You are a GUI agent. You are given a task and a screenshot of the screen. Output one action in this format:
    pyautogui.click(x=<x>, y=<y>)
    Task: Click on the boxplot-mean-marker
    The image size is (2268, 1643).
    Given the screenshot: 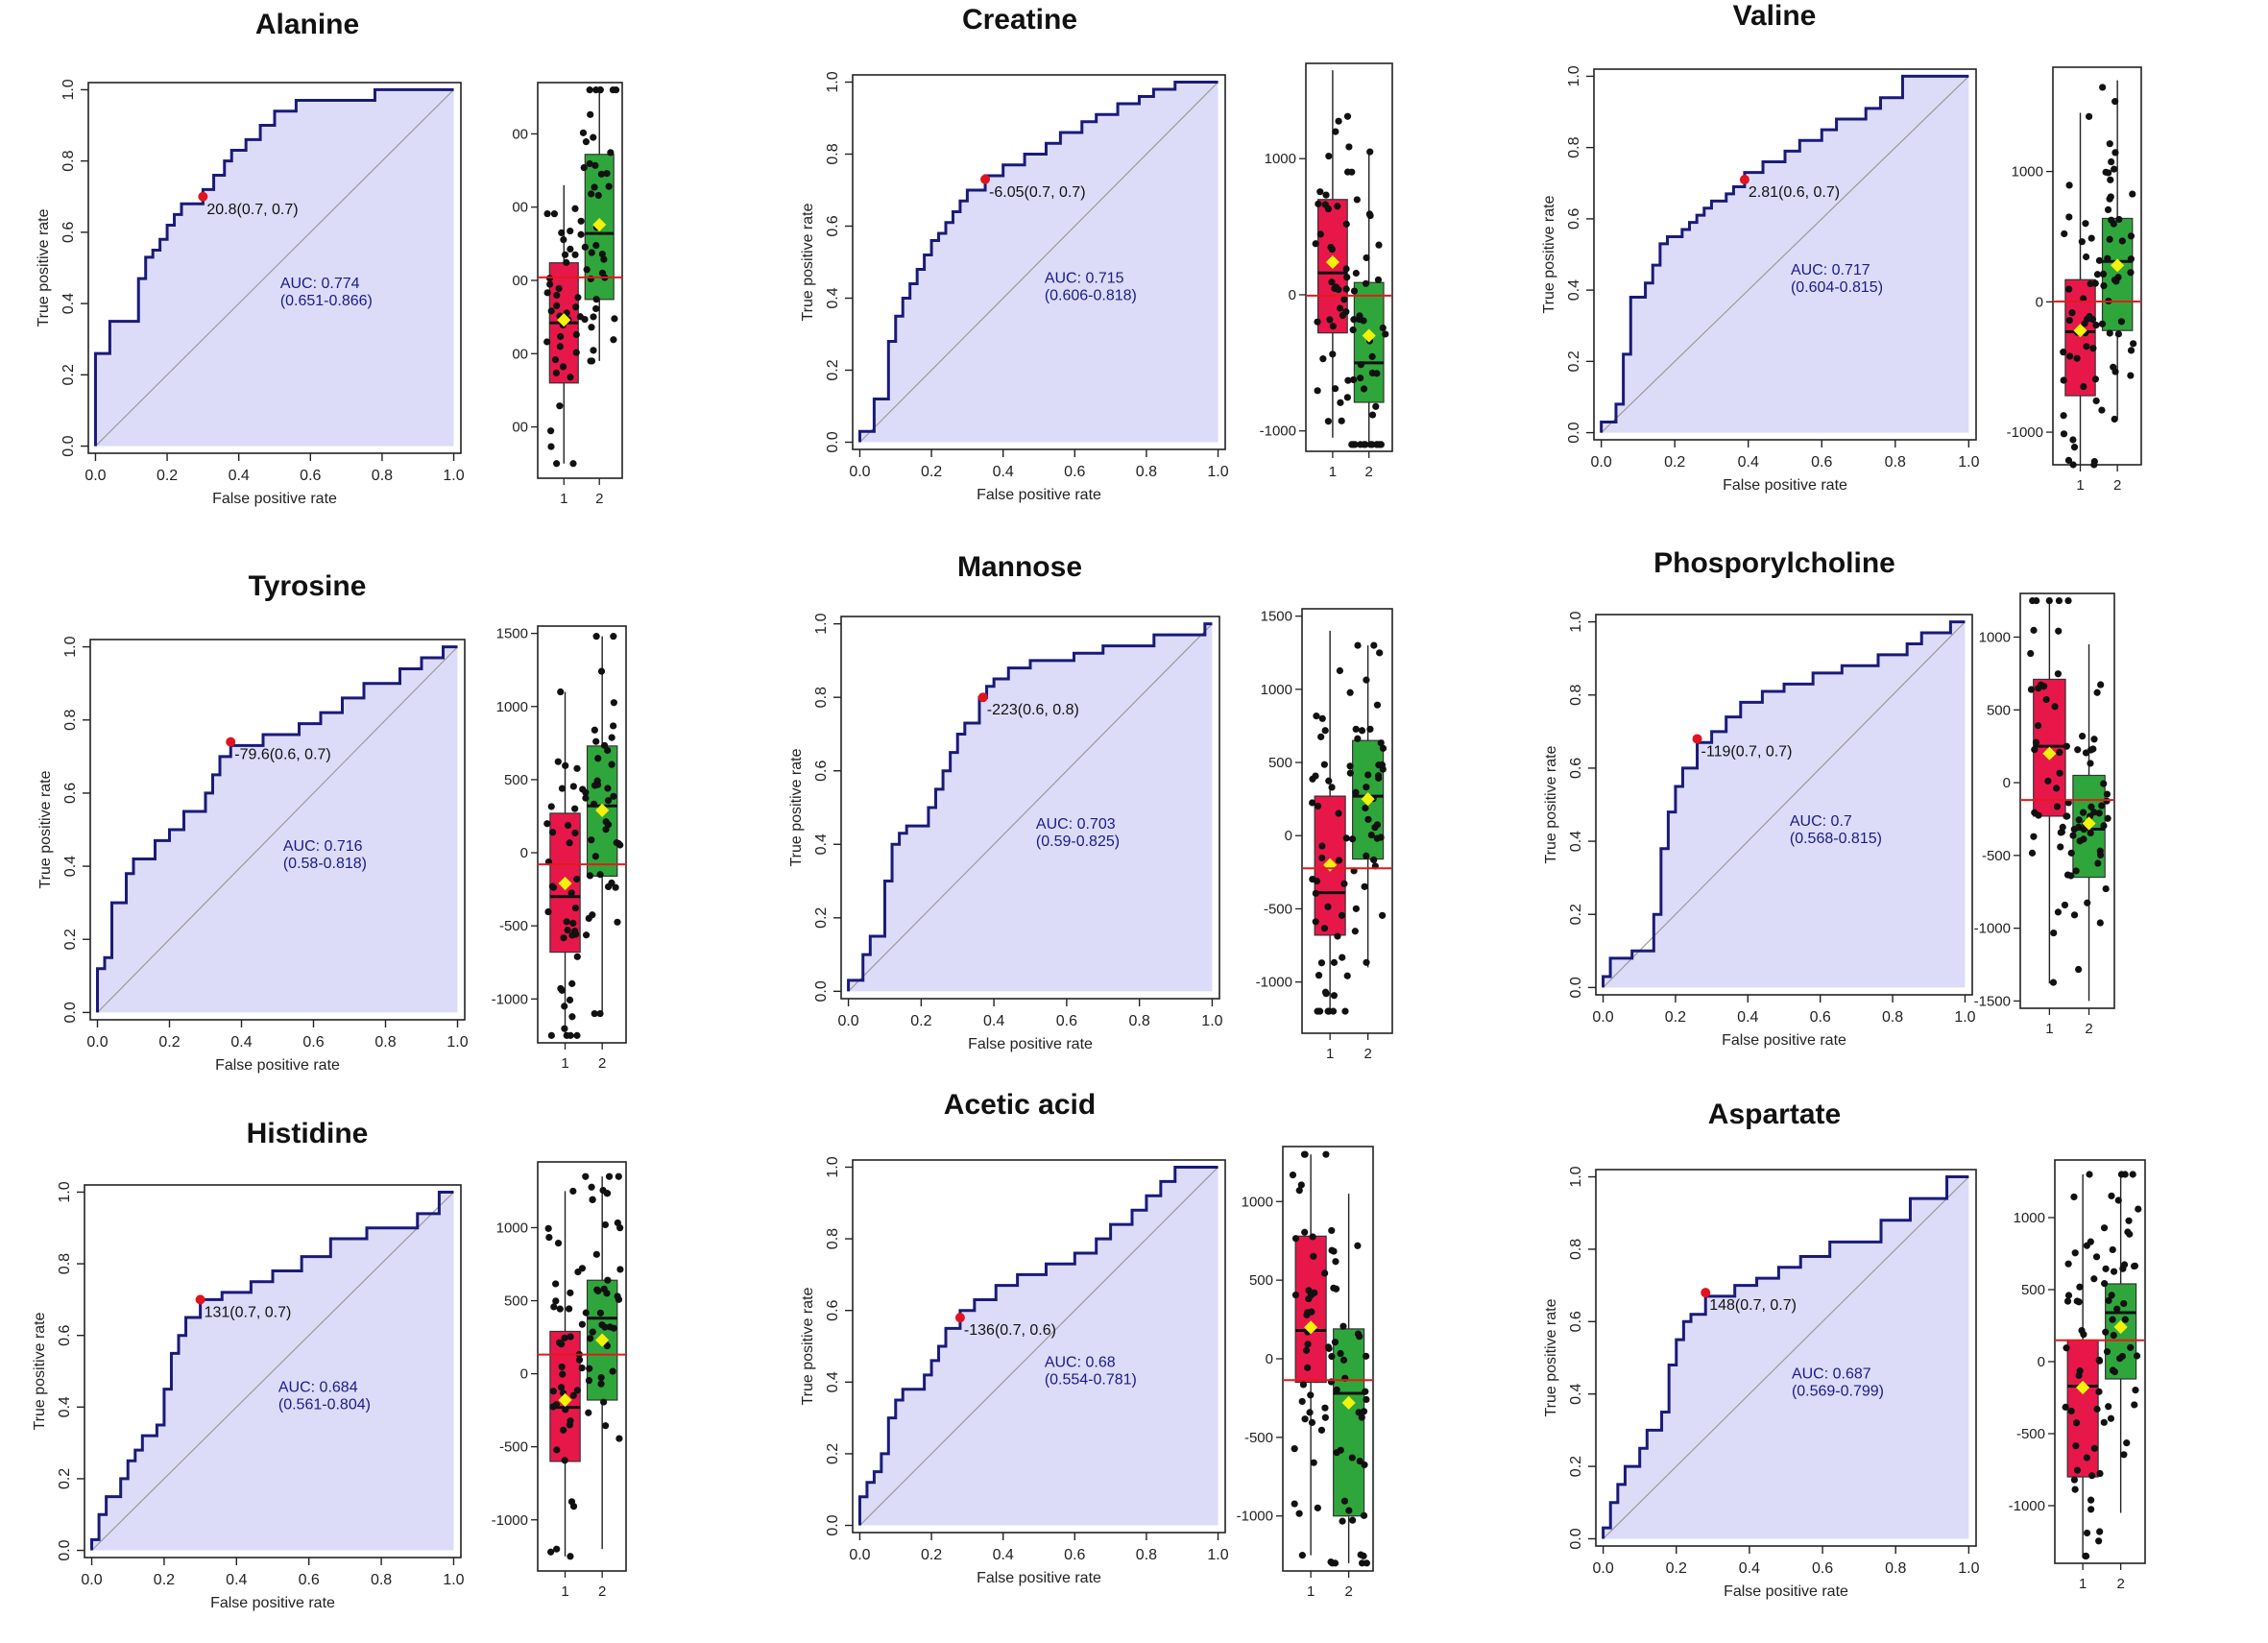 What is the action you would take?
    pyautogui.click(x=1369, y=336)
    